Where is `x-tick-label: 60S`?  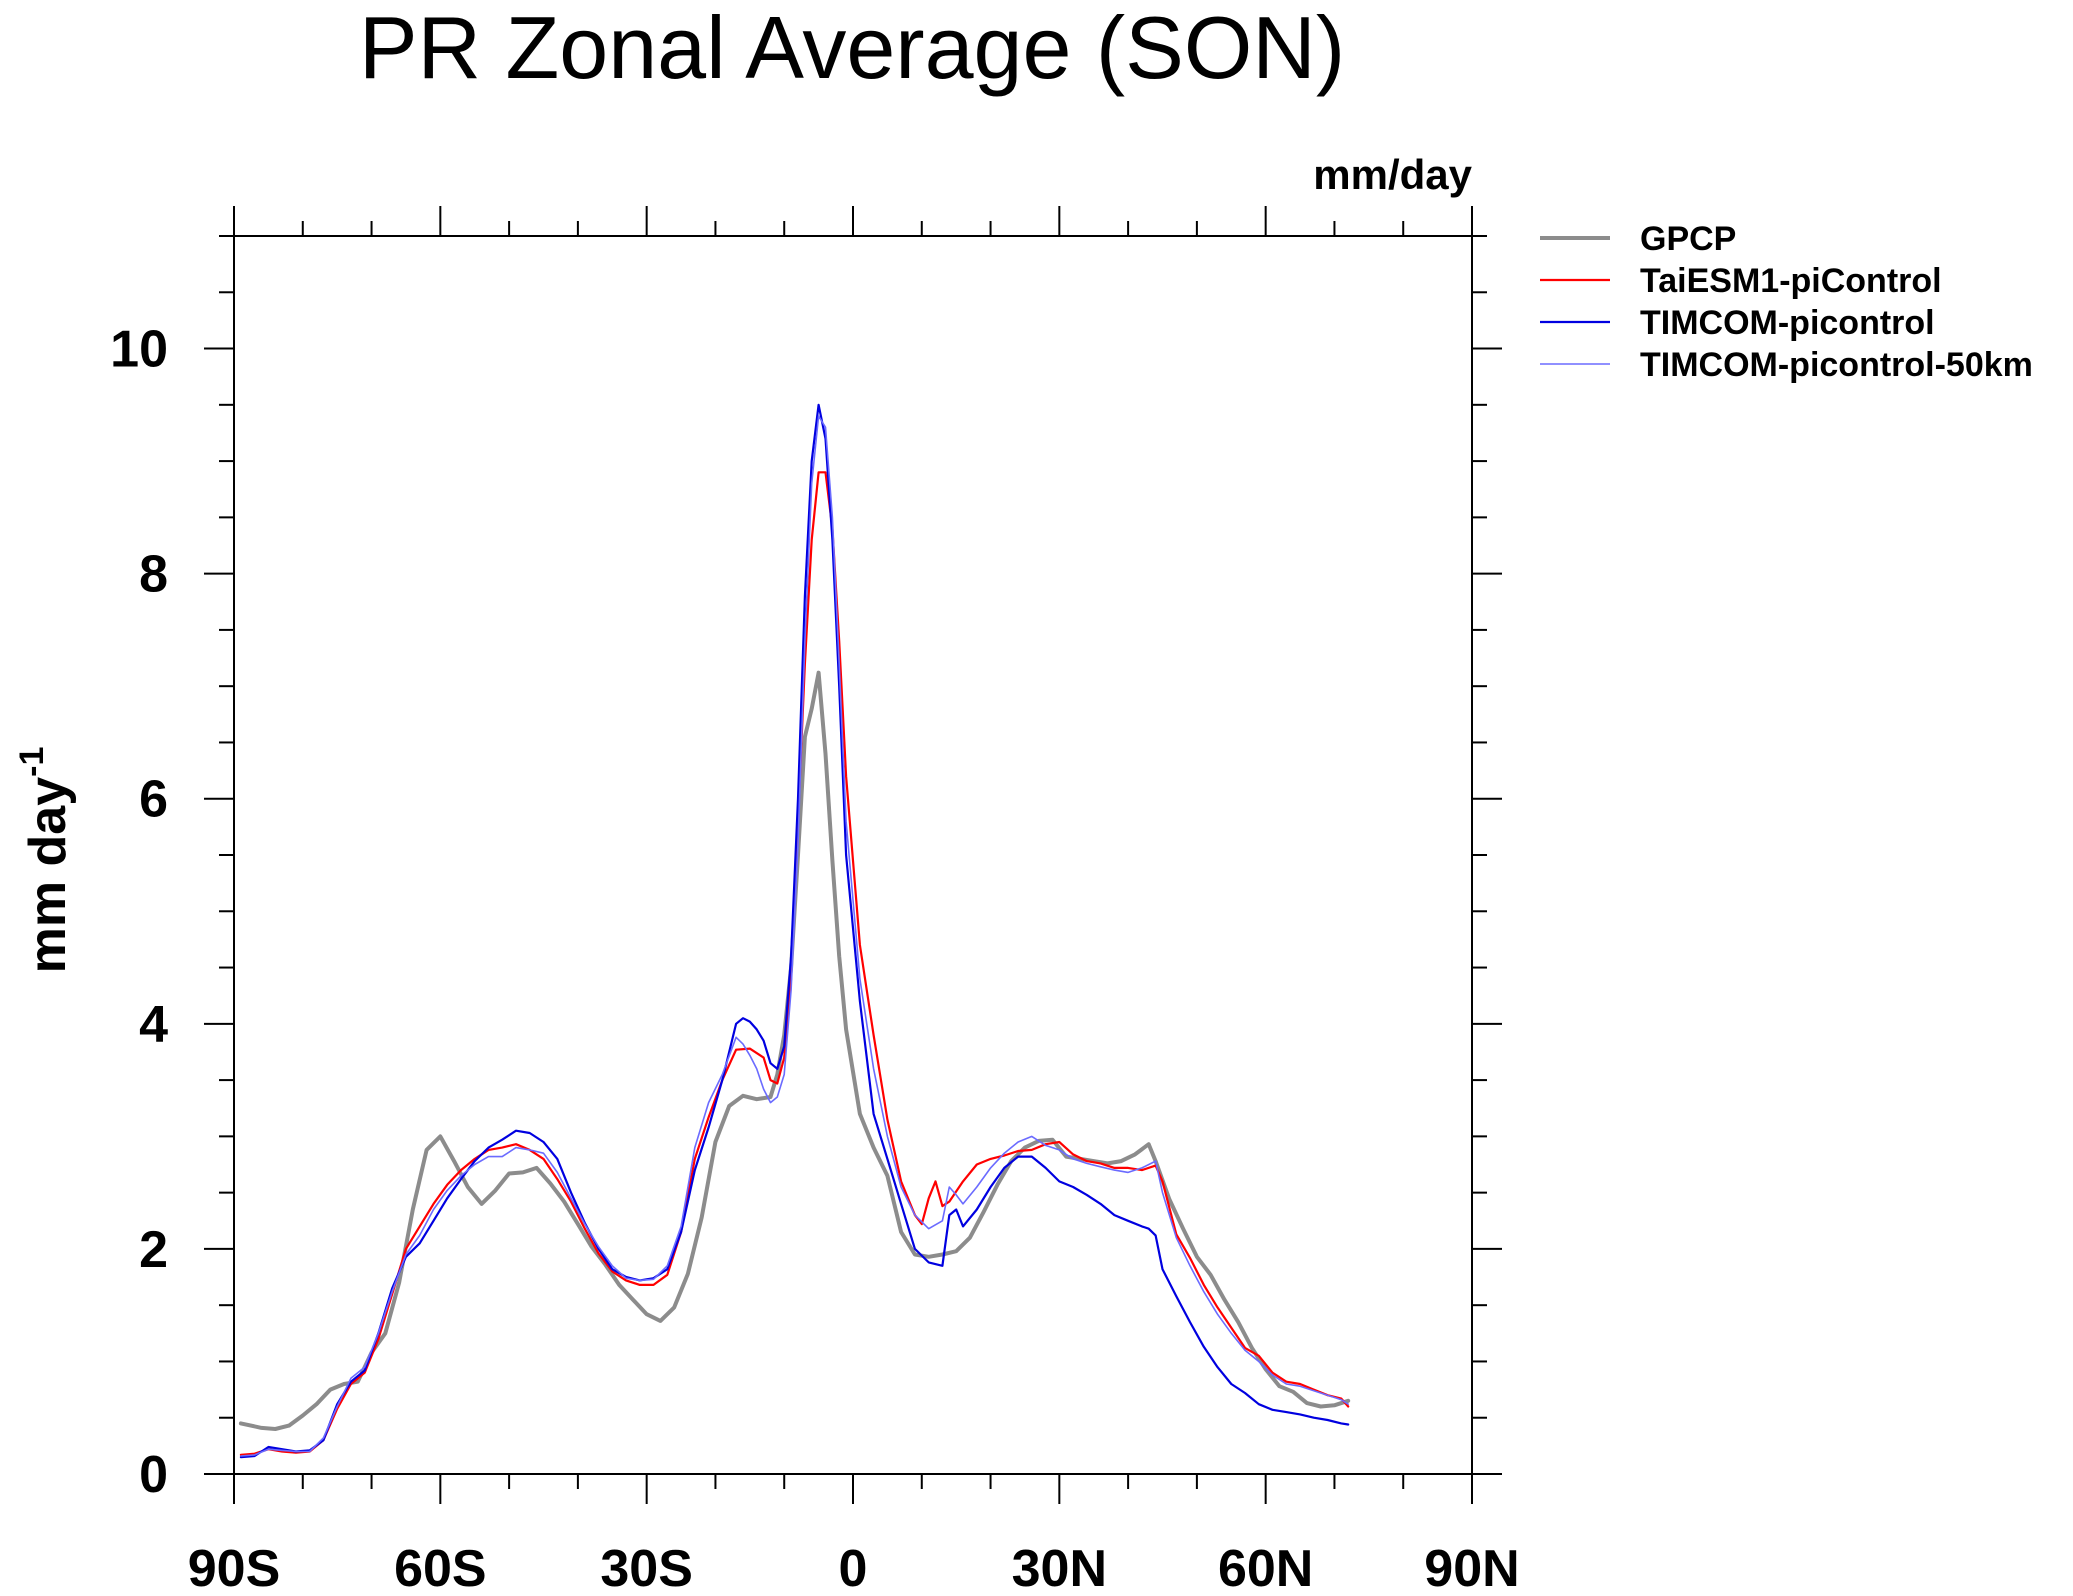
x-tick-label: 60S is located at coordinates (440, 1568).